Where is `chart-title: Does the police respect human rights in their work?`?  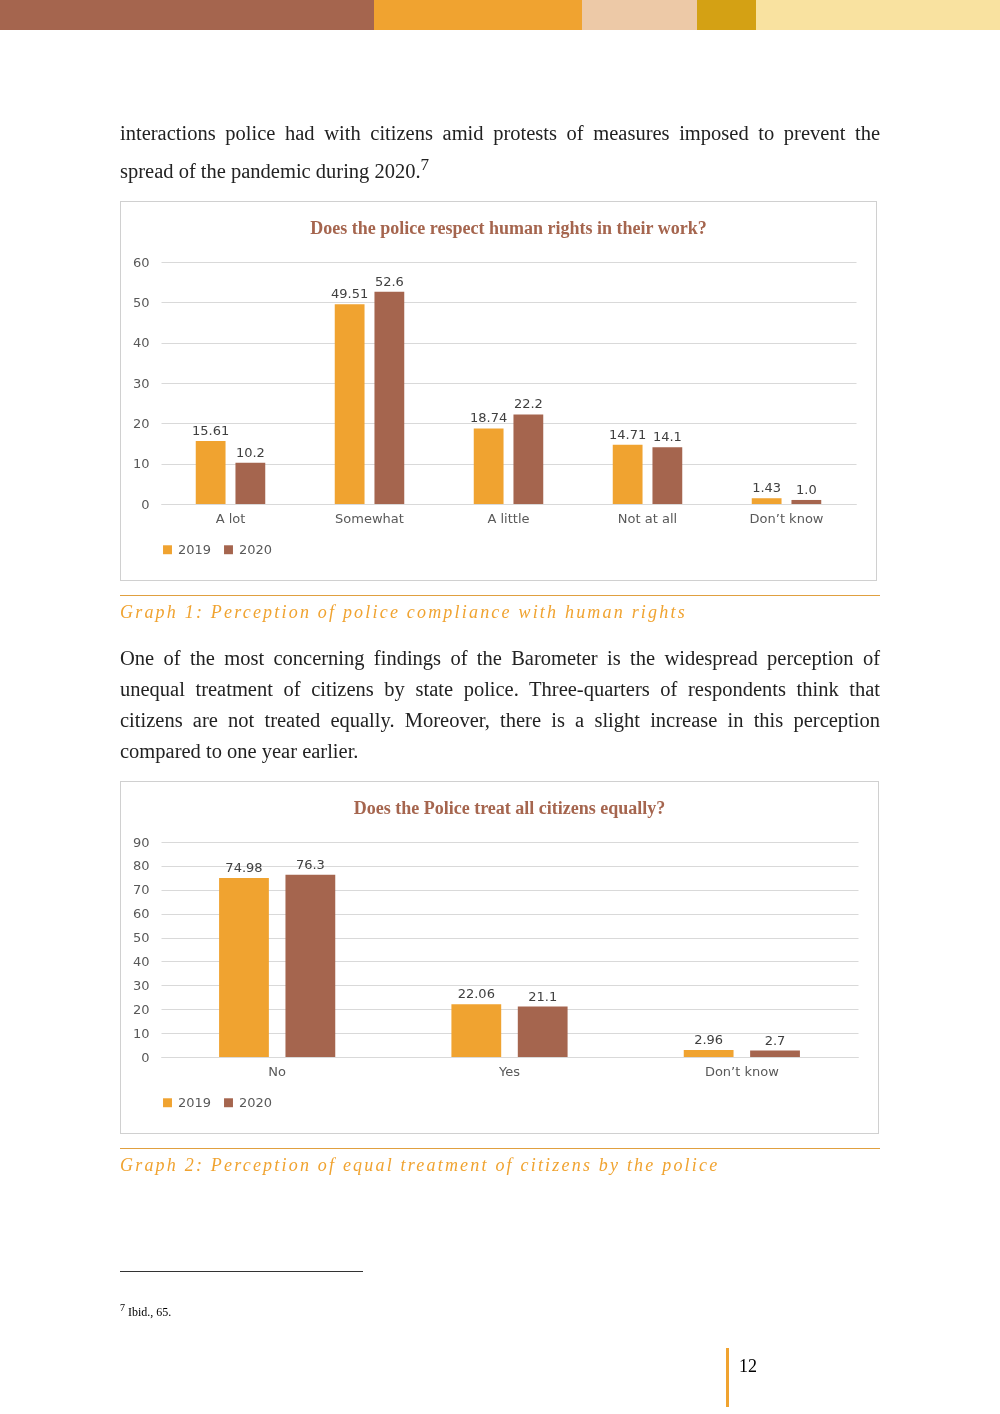 chart-title: Does the police respect human rights in their work? is located at coordinates (508, 227).